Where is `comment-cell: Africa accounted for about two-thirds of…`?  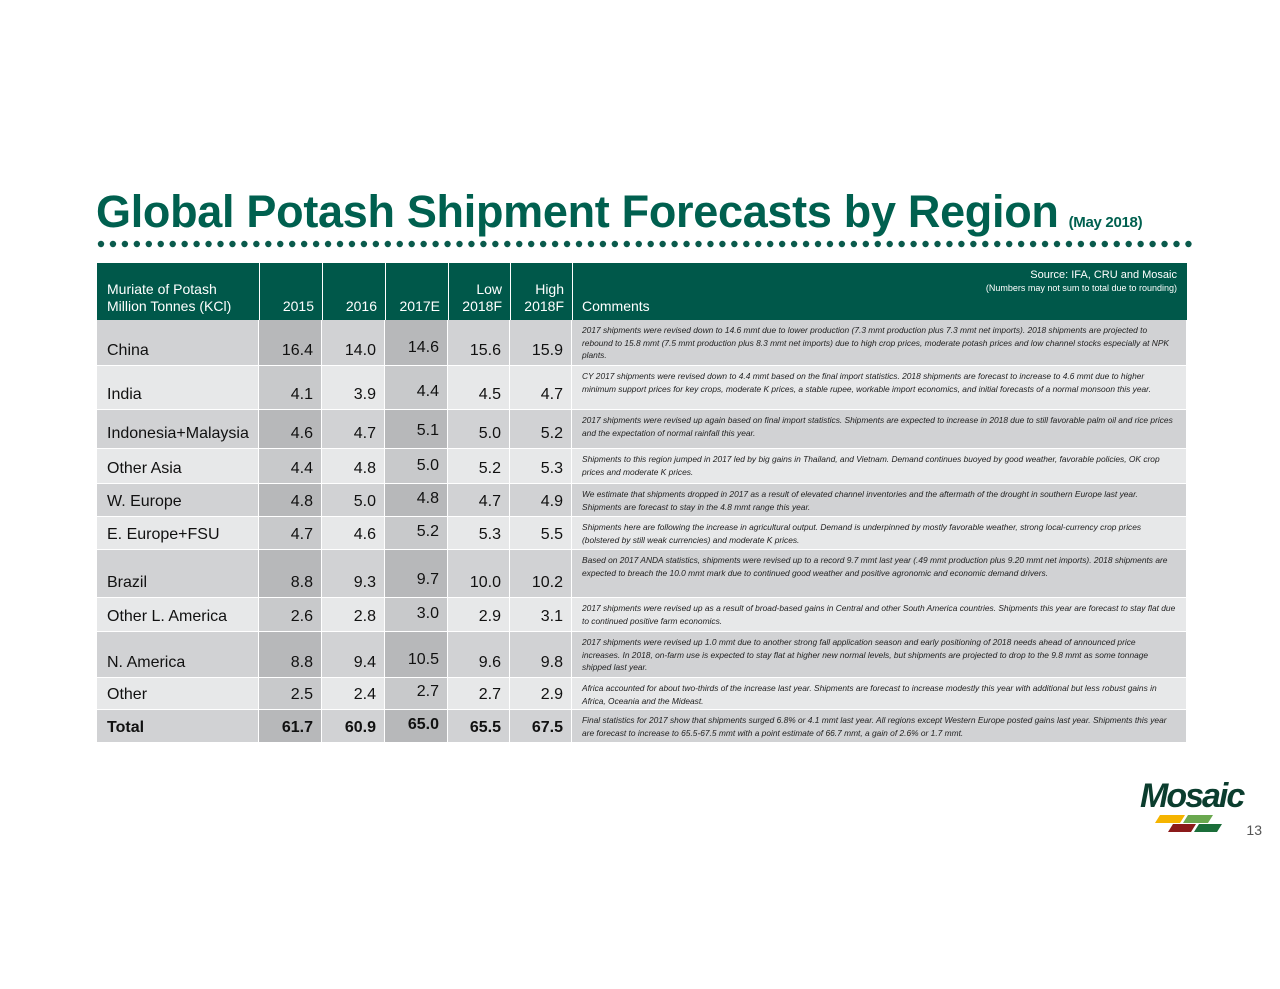
comment-cell: Africa accounted for about two-thirds of… is located at coordinates (879, 694).